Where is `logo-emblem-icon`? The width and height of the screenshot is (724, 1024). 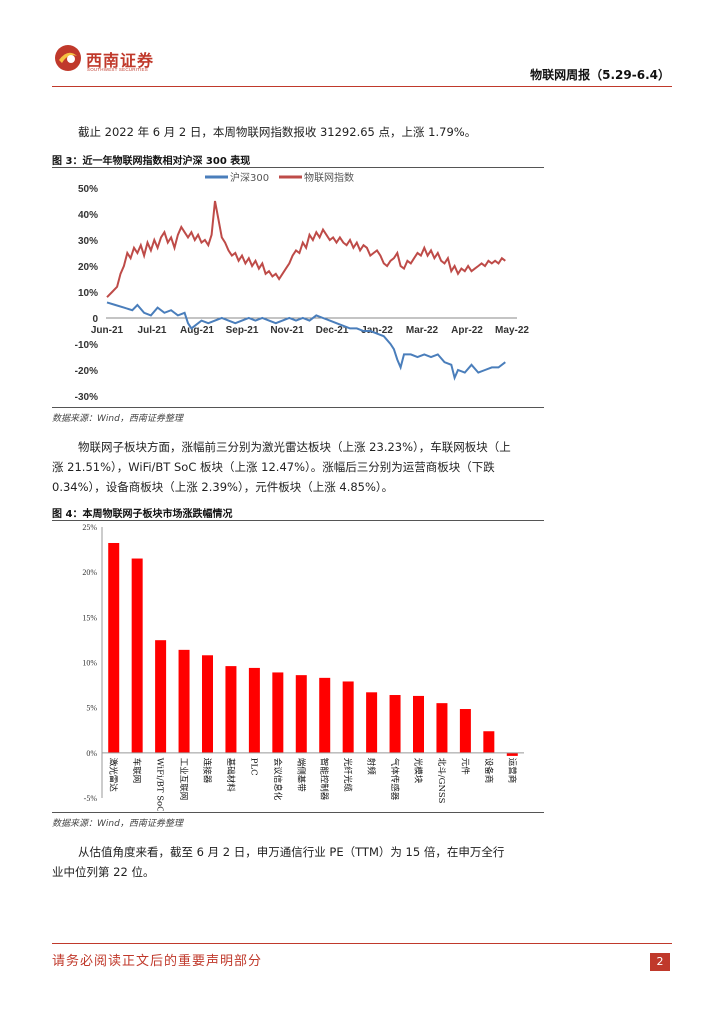 logo-emblem-icon is located at coordinates (68, 58).